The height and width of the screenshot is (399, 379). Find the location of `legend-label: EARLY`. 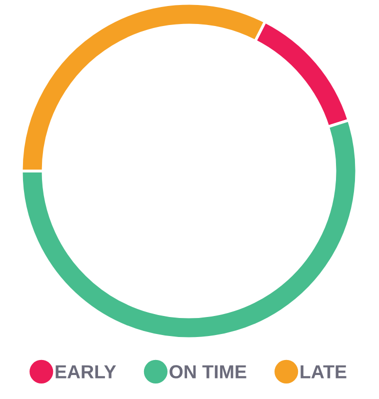

legend-label: EARLY is located at coordinates (86, 371).